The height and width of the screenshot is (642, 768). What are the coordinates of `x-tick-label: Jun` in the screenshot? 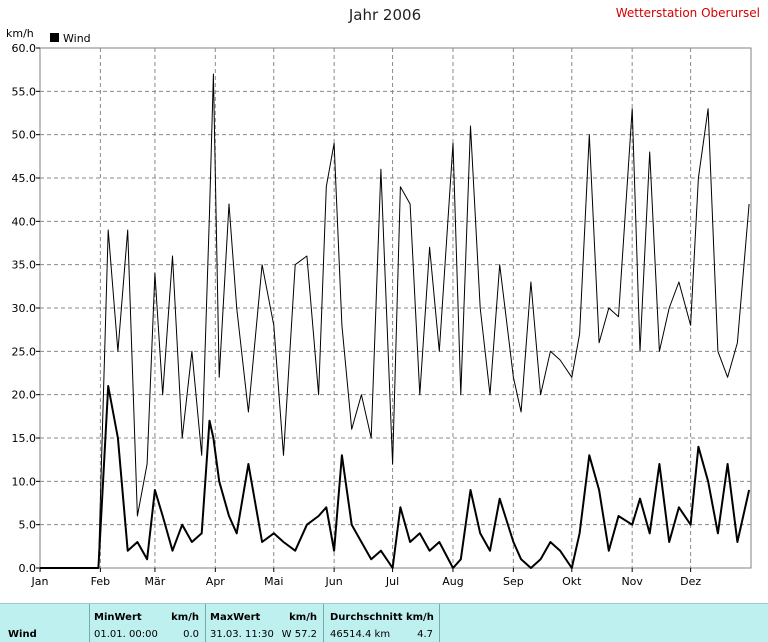 It's located at (334, 581).